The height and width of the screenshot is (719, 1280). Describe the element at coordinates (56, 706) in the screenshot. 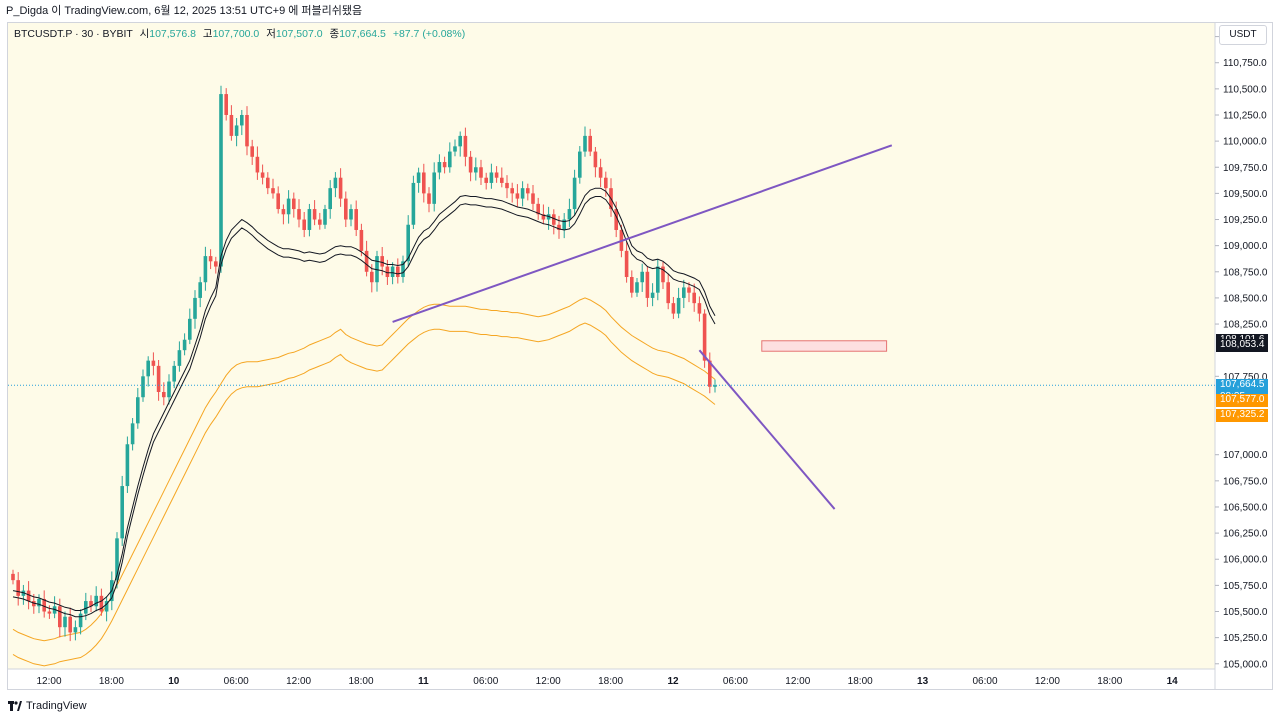

I see `footer-brand: TradingView` at that location.